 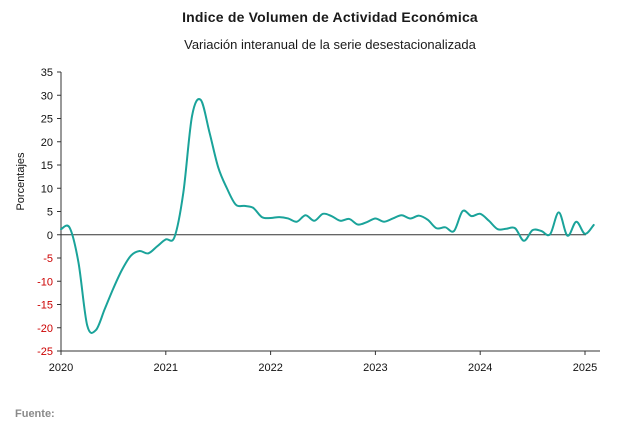 What do you see at coordinates (166, 368) in the screenshot?
I see `x-tick-label: 2021` at bounding box center [166, 368].